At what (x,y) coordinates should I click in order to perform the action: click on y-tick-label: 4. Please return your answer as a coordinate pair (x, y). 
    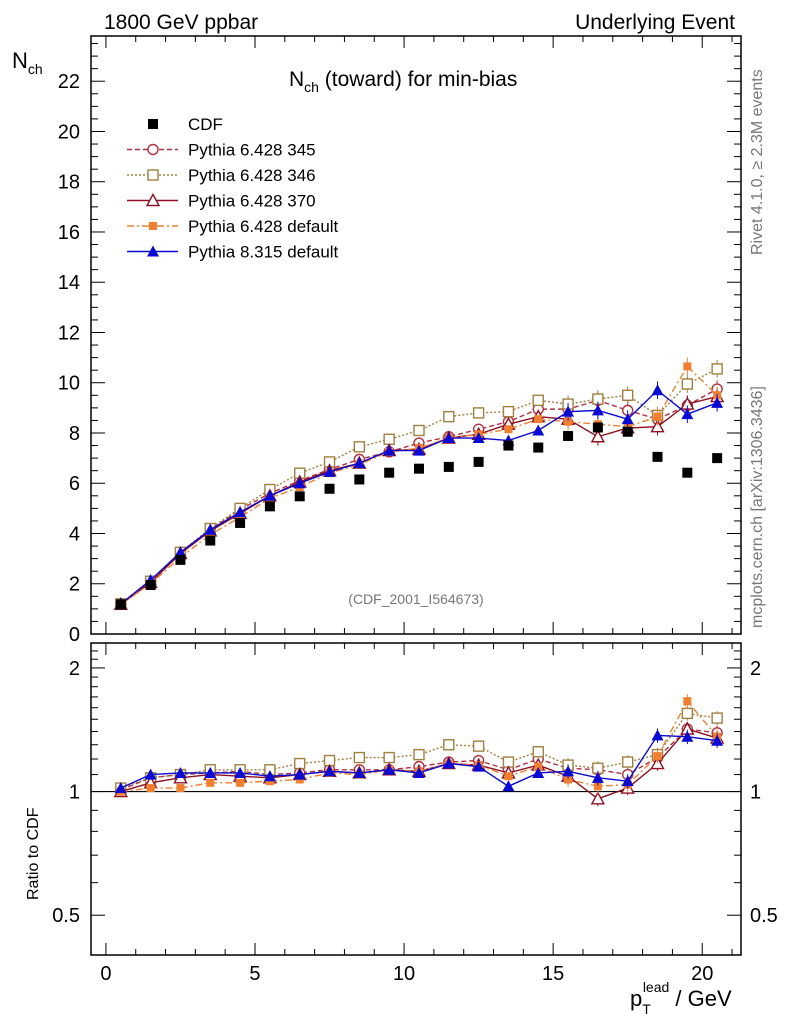
    Looking at the image, I should click on (74, 534).